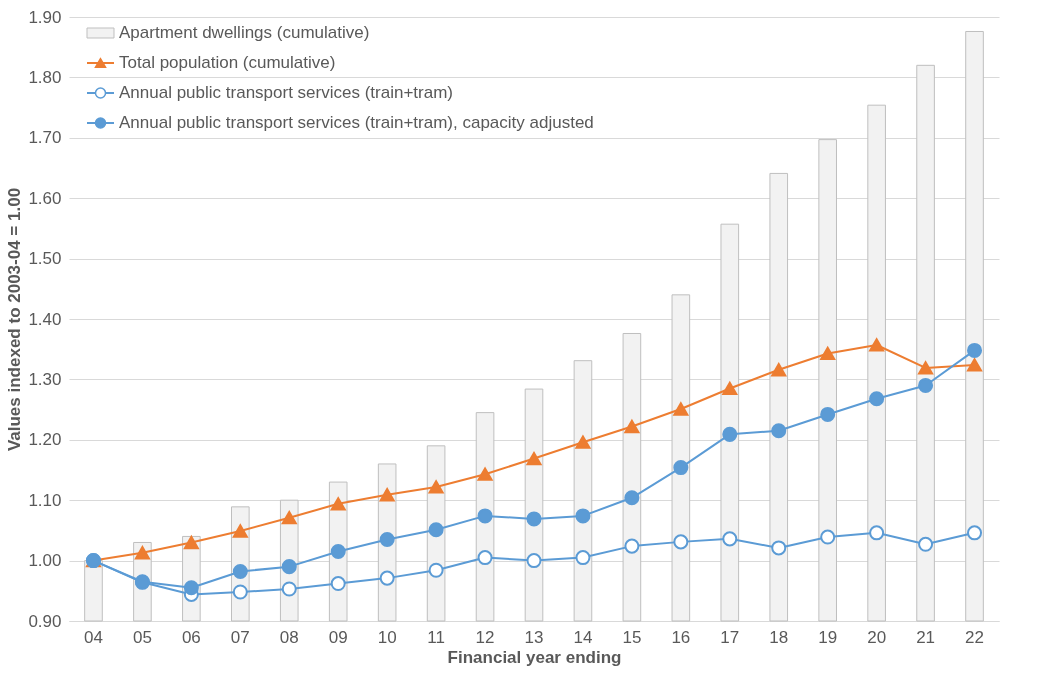  What do you see at coordinates (45, 379) in the screenshot?
I see `y-tick-label: 1.30` at bounding box center [45, 379].